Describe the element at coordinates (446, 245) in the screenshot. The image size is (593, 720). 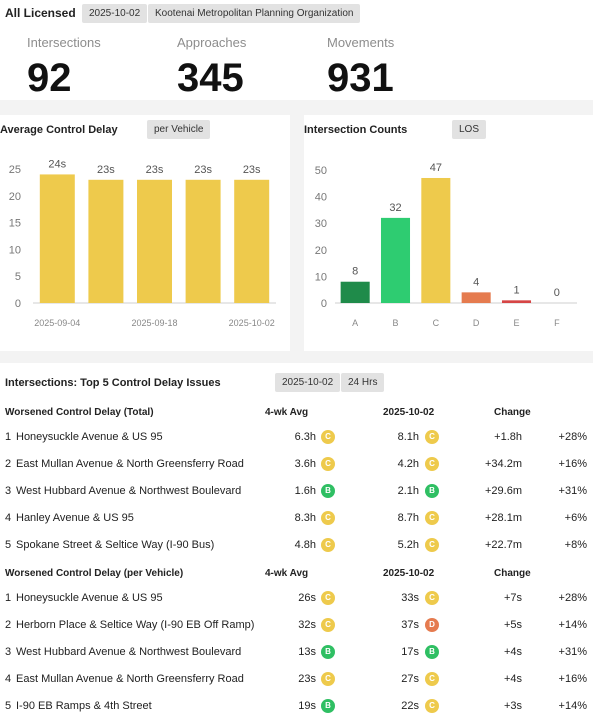
I see `los-bar-chart: 0 10 20 30 40 50 8 A 32 B 47 C 4 D 1 E 0 F` at that location.